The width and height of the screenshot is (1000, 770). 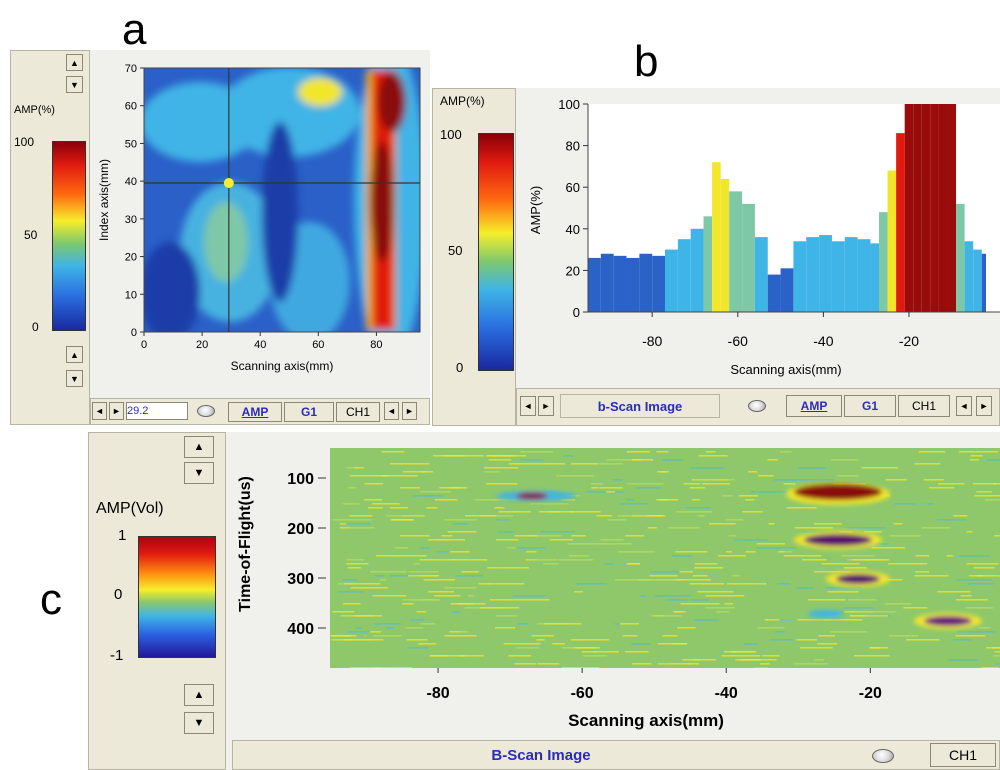 What do you see at coordinates (206, 411) in the screenshot?
I see `panel-a-knob-icon` at bounding box center [206, 411].